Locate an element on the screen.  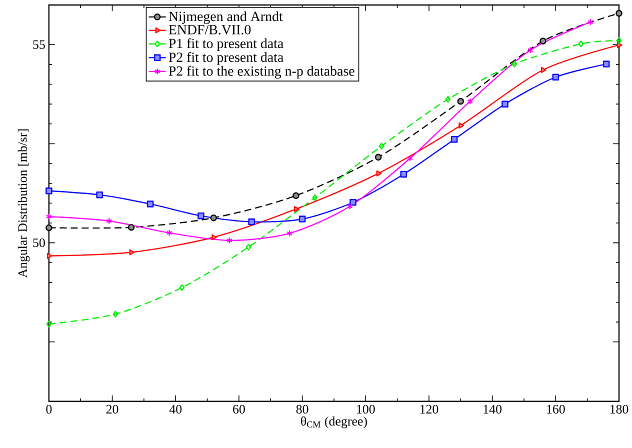
y-tick-label: 50 is located at coordinates (39, 243).